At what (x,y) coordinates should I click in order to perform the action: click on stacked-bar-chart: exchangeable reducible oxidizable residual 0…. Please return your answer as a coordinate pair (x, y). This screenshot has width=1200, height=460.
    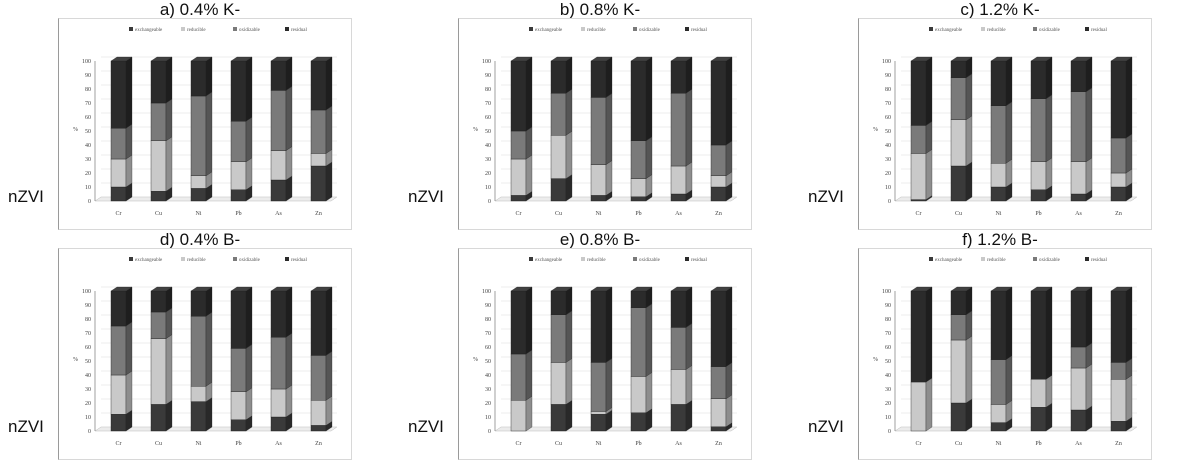
    Looking at the image, I should click on (605, 352).